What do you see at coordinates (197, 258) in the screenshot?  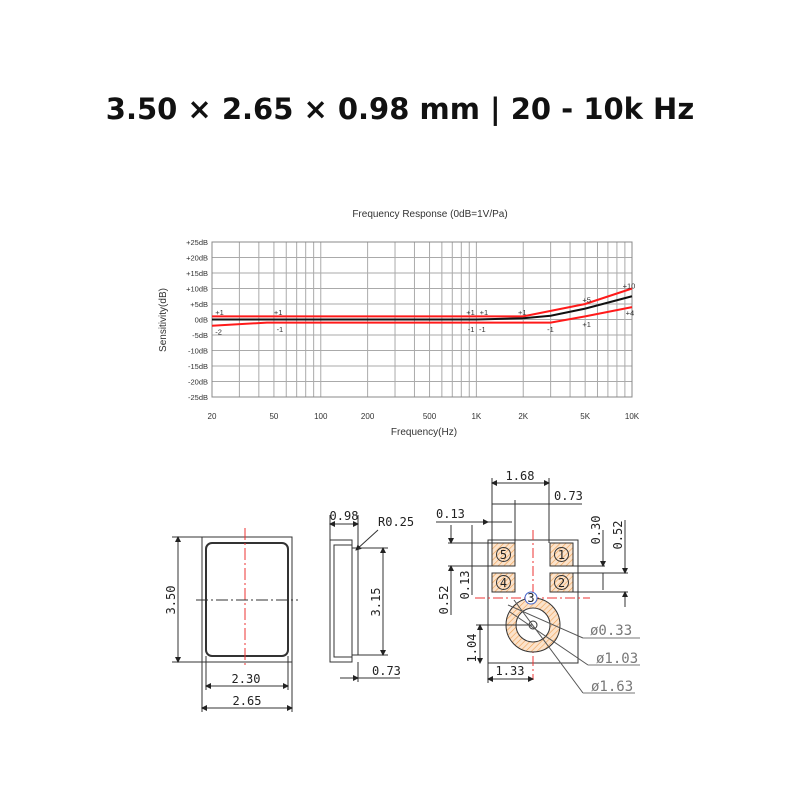 I see `y-tick-label: +20dB` at bounding box center [197, 258].